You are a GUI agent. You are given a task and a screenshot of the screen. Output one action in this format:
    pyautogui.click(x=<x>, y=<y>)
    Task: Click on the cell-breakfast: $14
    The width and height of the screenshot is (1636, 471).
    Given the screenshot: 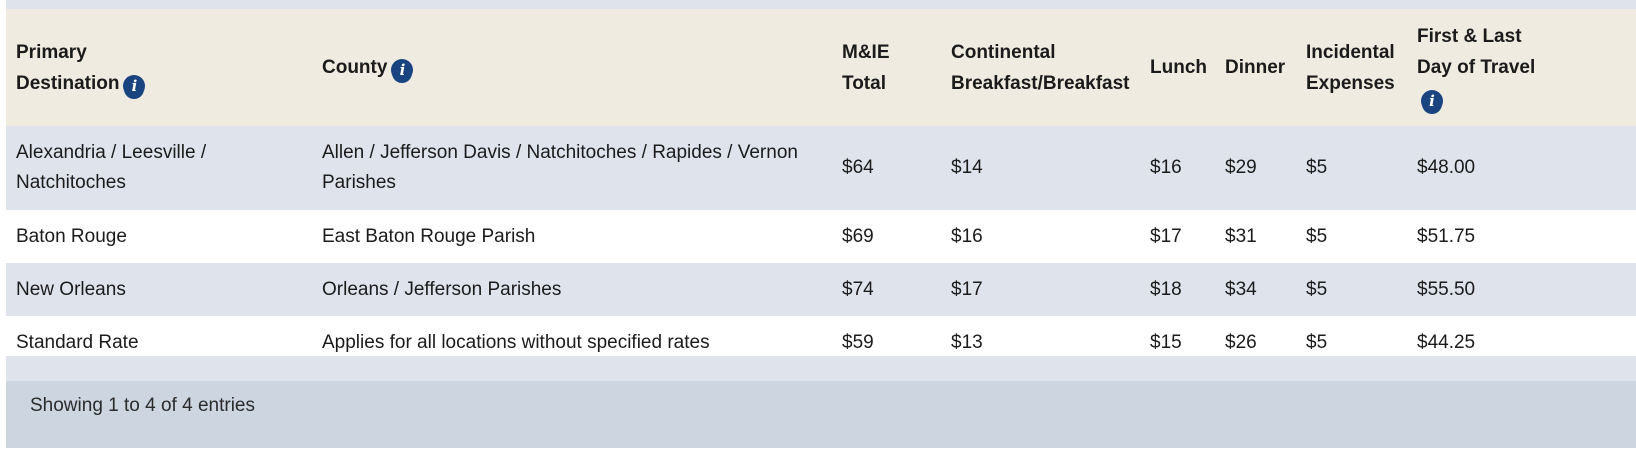 What is the action you would take?
    pyautogui.click(x=1040, y=168)
    